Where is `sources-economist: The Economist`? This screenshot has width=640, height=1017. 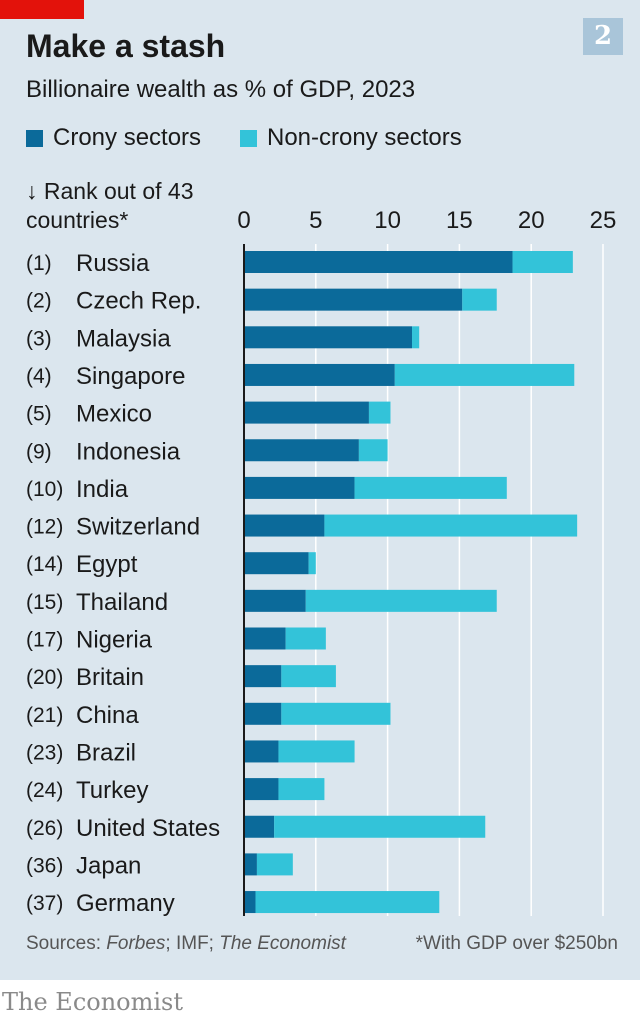 sources-economist: The Economist is located at coordinates (282, 943).